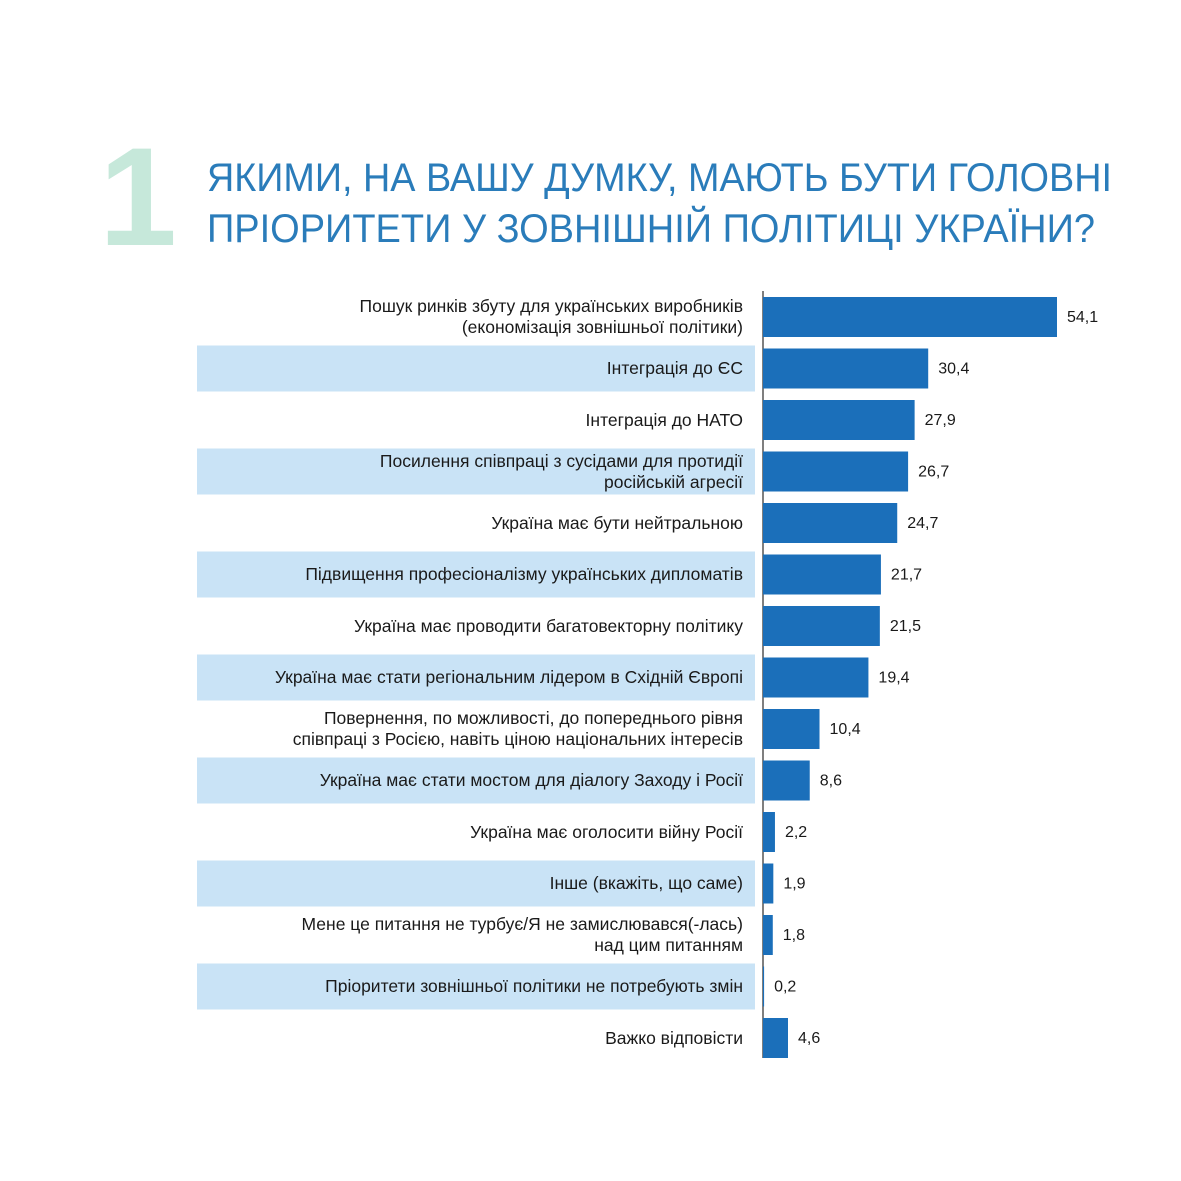 This screenshot has height=1181, width=1181. What do you see at coordinates (953, 369) in the screenshot?
I see `value-label: 30,4` at bounding box center [953, 369].